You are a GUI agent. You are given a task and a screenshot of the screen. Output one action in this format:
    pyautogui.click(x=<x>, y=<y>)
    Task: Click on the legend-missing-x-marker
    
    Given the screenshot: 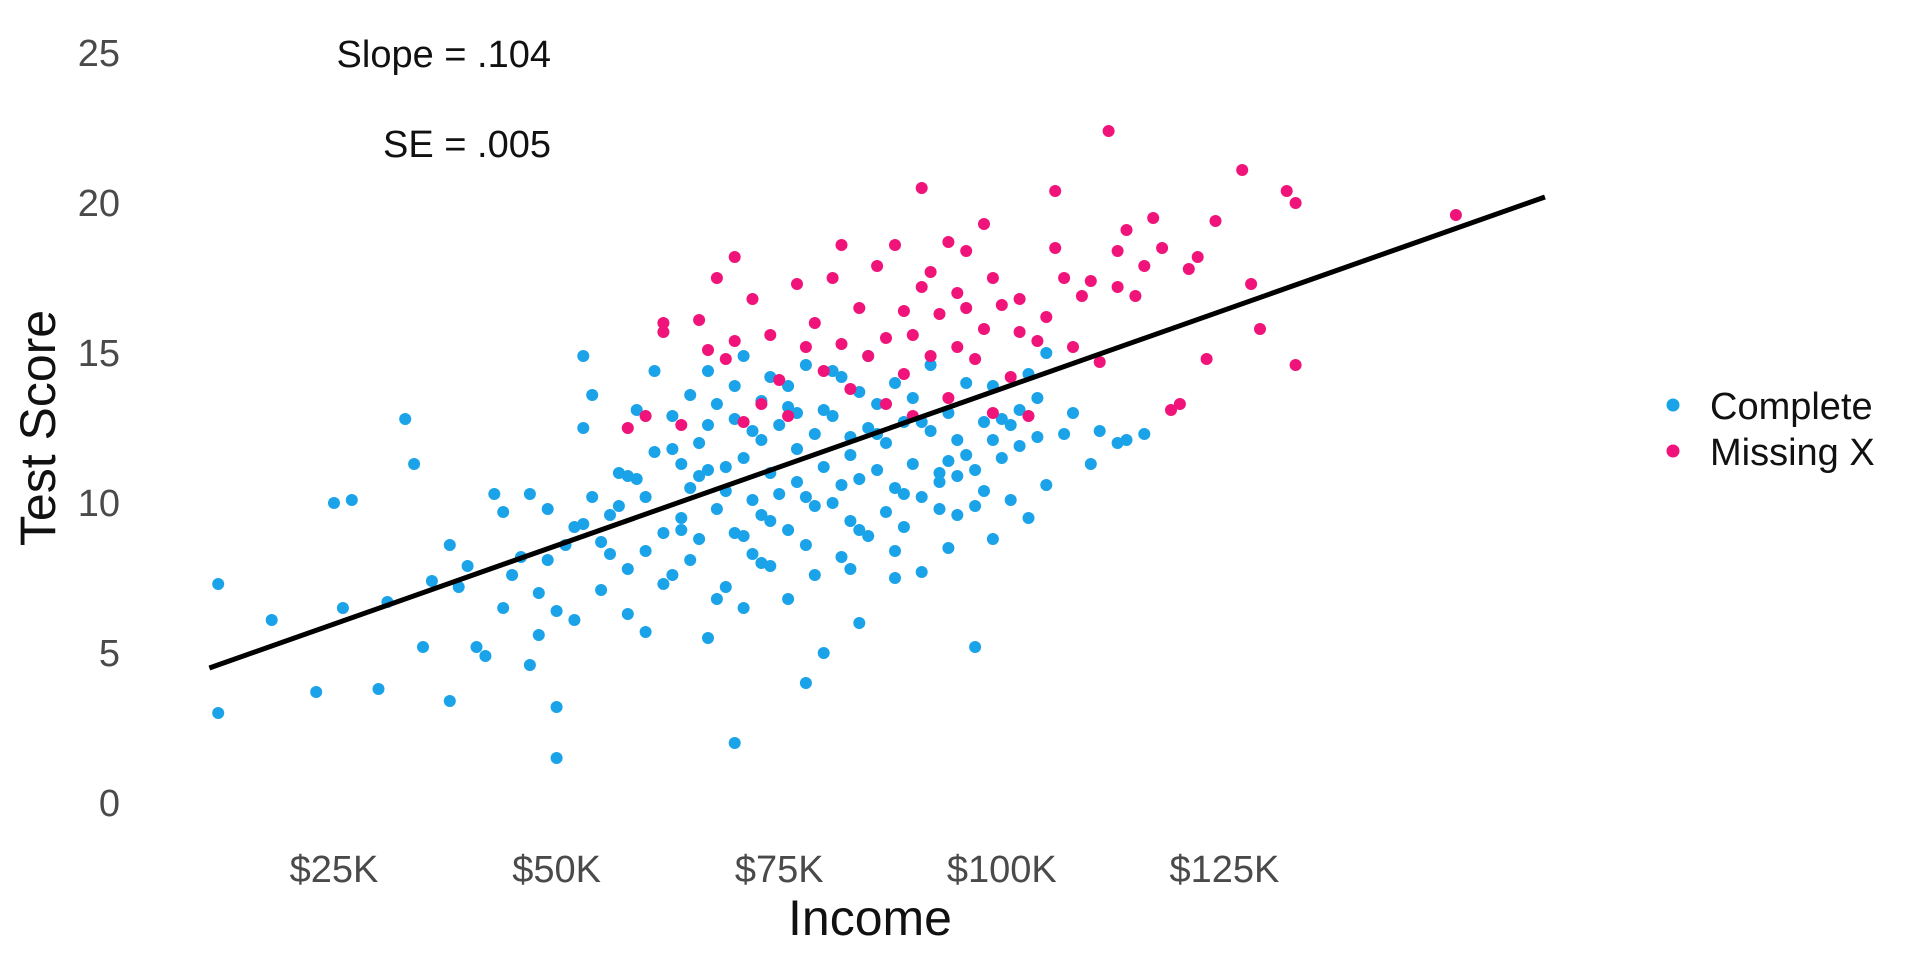 What is the action you would take?
    pyautogui.click(x=1673, y=451)
    